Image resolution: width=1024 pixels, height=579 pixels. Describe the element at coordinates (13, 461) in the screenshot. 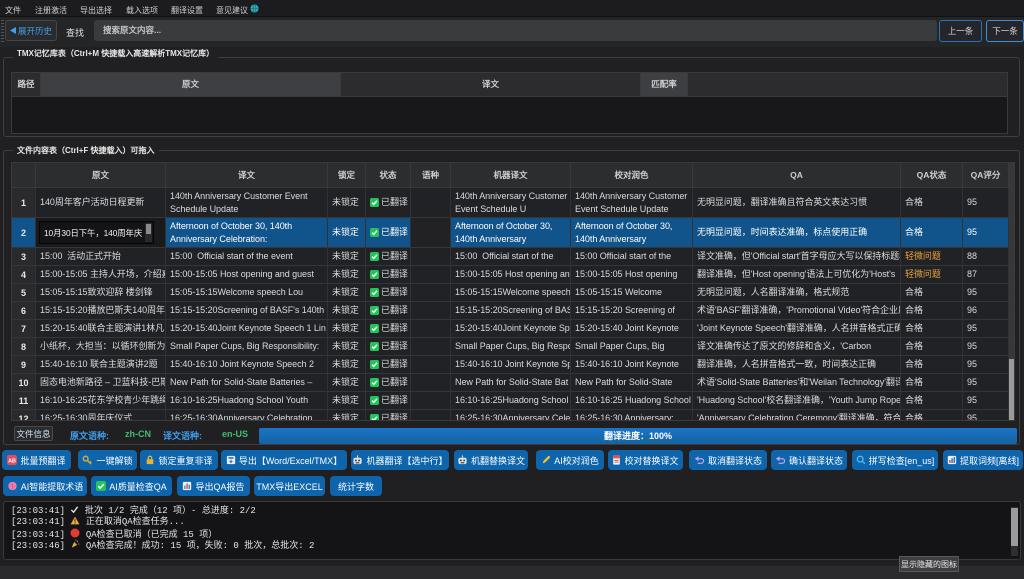

I see `svg-text: AB` at that location.